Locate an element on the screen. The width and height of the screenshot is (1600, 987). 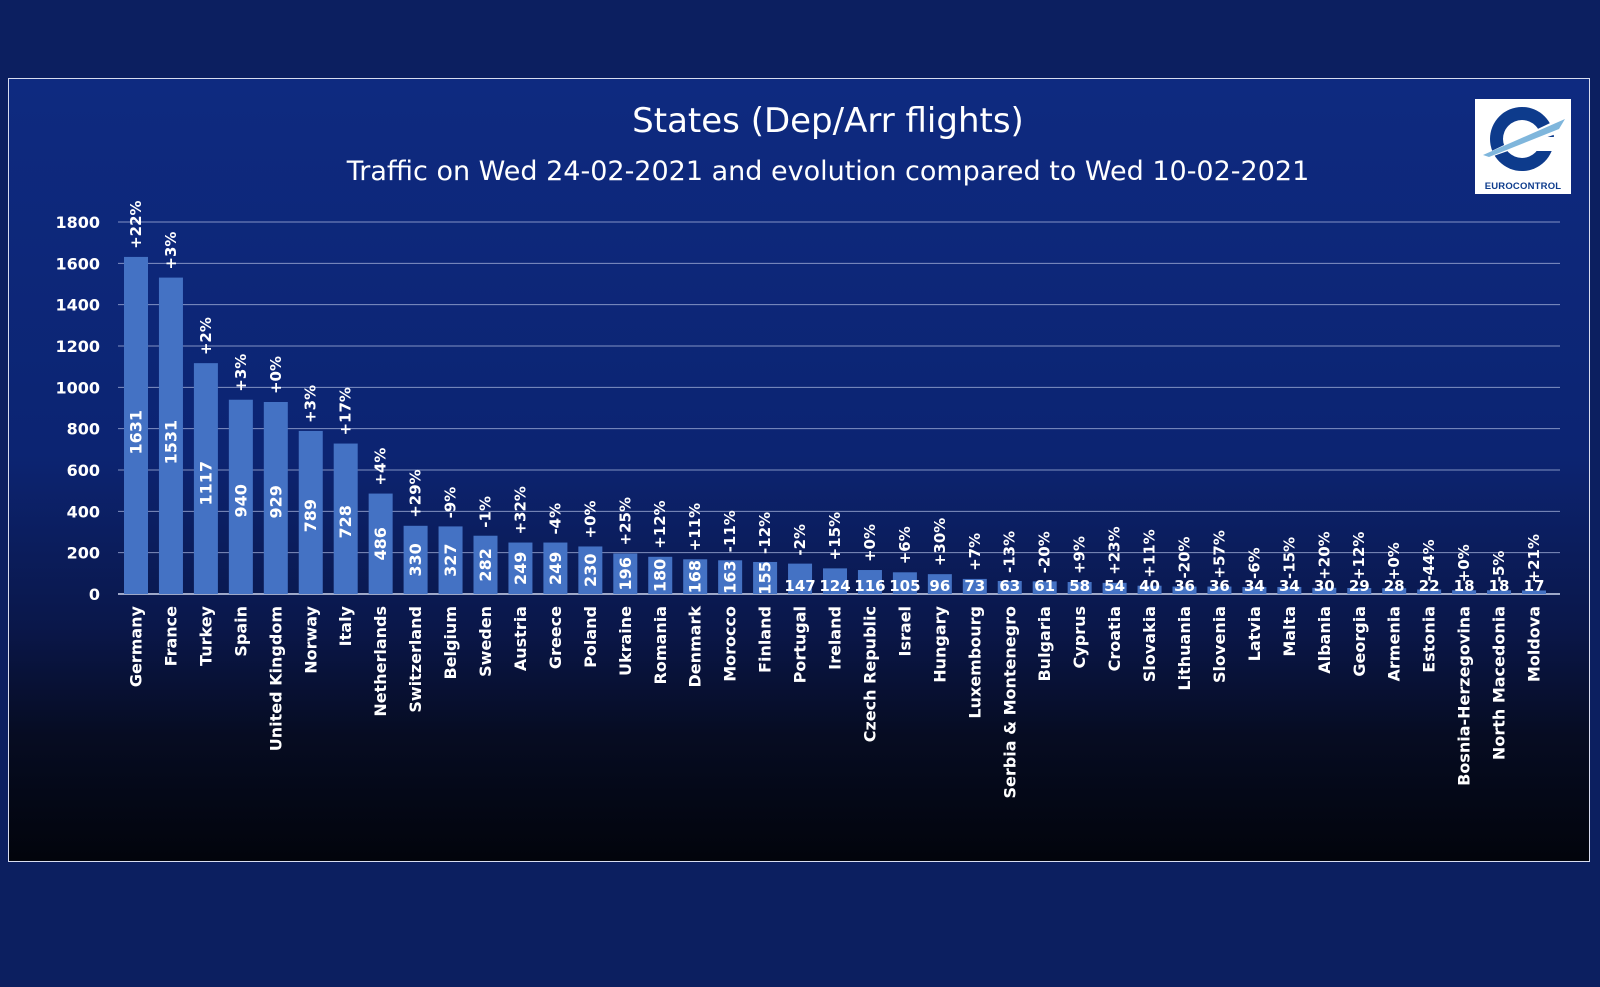
value-label: 63 is located at coordinates (1009, 586).